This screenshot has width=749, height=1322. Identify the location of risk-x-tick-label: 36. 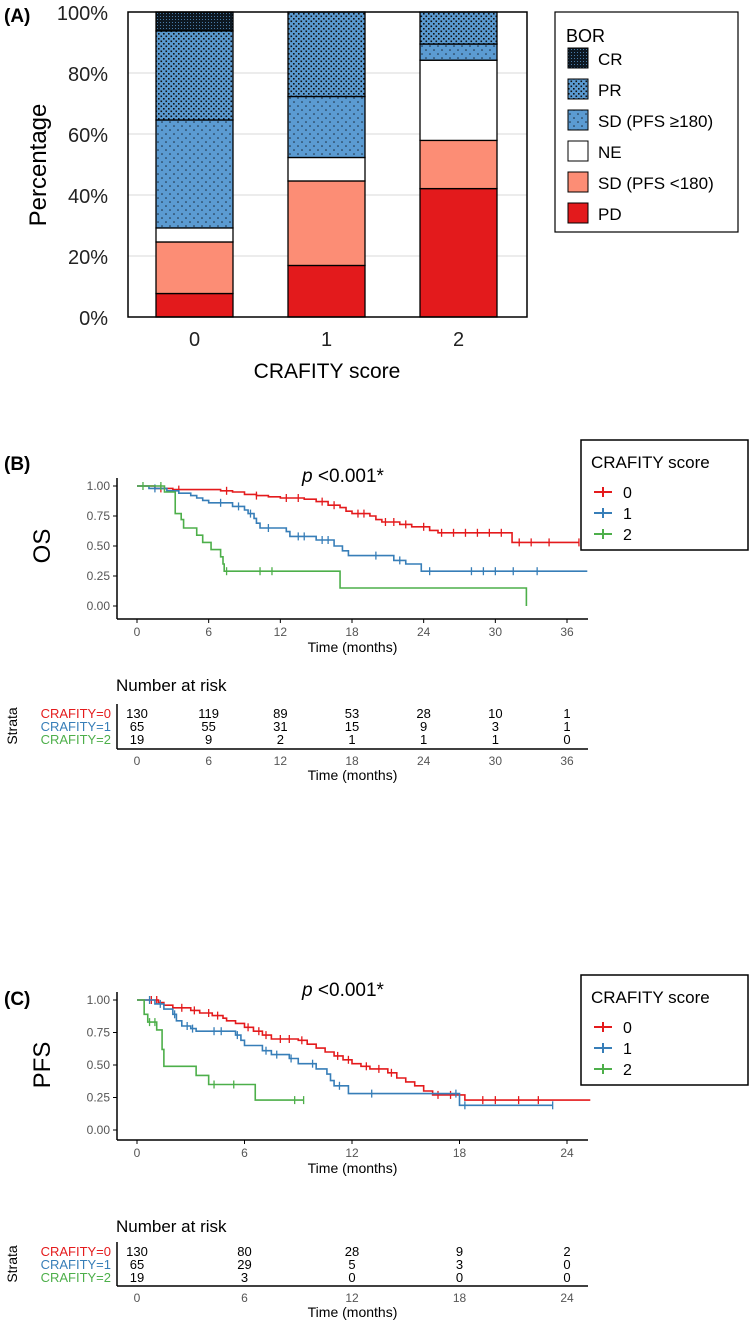
(567, 761).